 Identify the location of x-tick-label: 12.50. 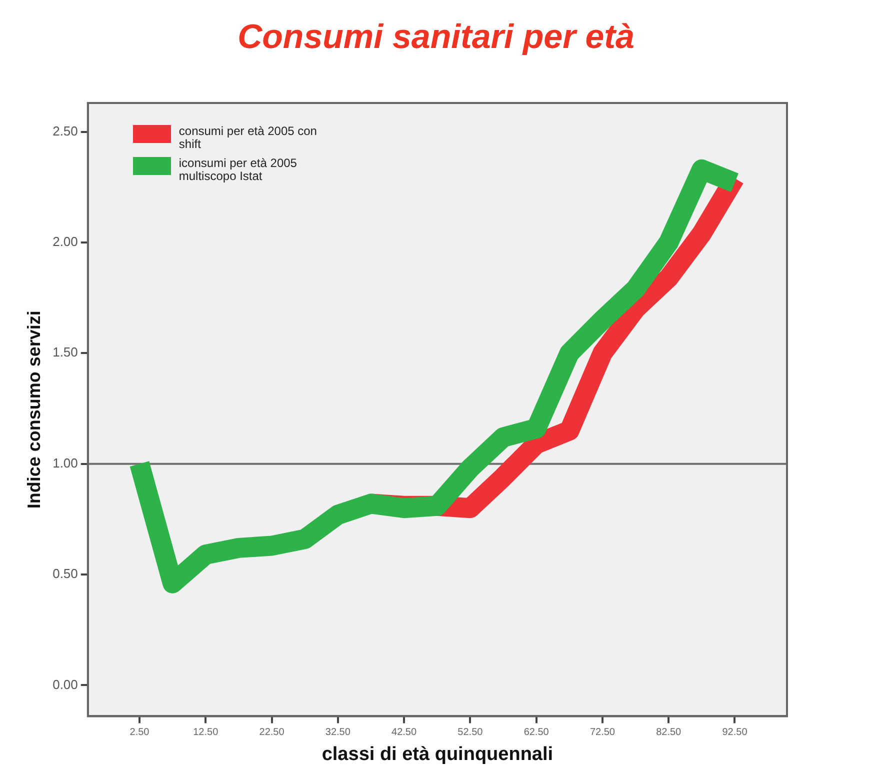
(206, 732).